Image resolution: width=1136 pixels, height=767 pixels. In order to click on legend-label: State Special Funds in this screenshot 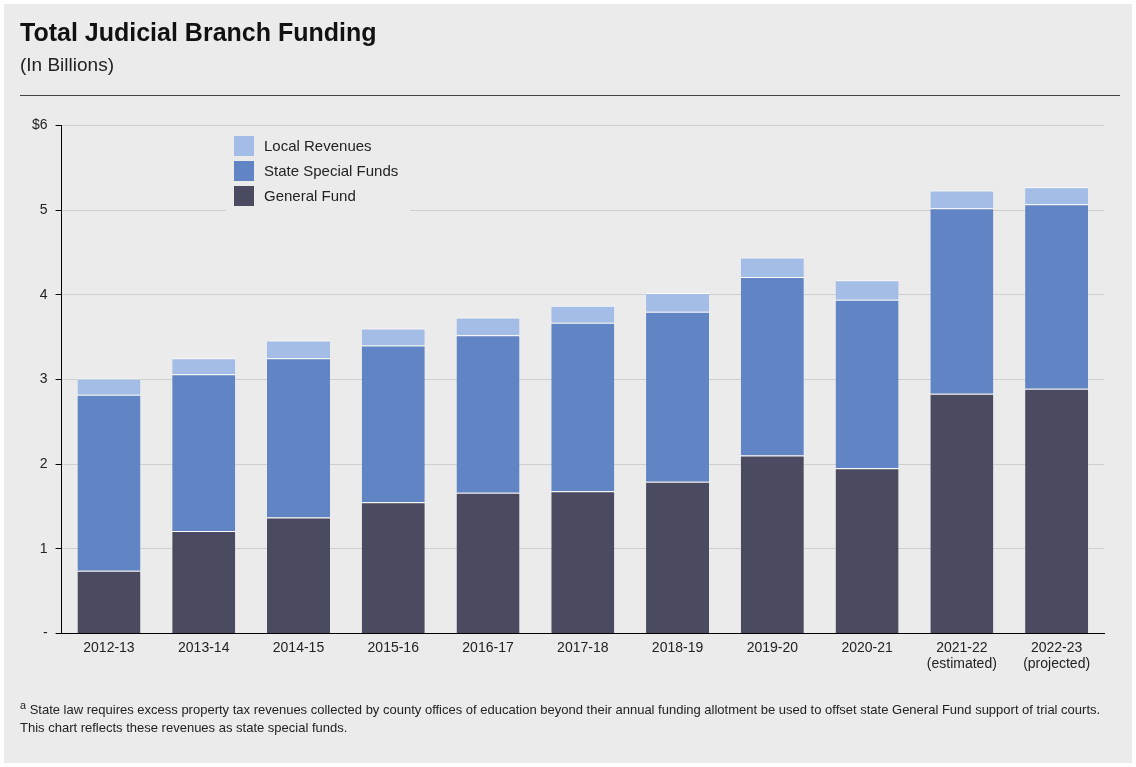, I will do `click(331, 171)`.